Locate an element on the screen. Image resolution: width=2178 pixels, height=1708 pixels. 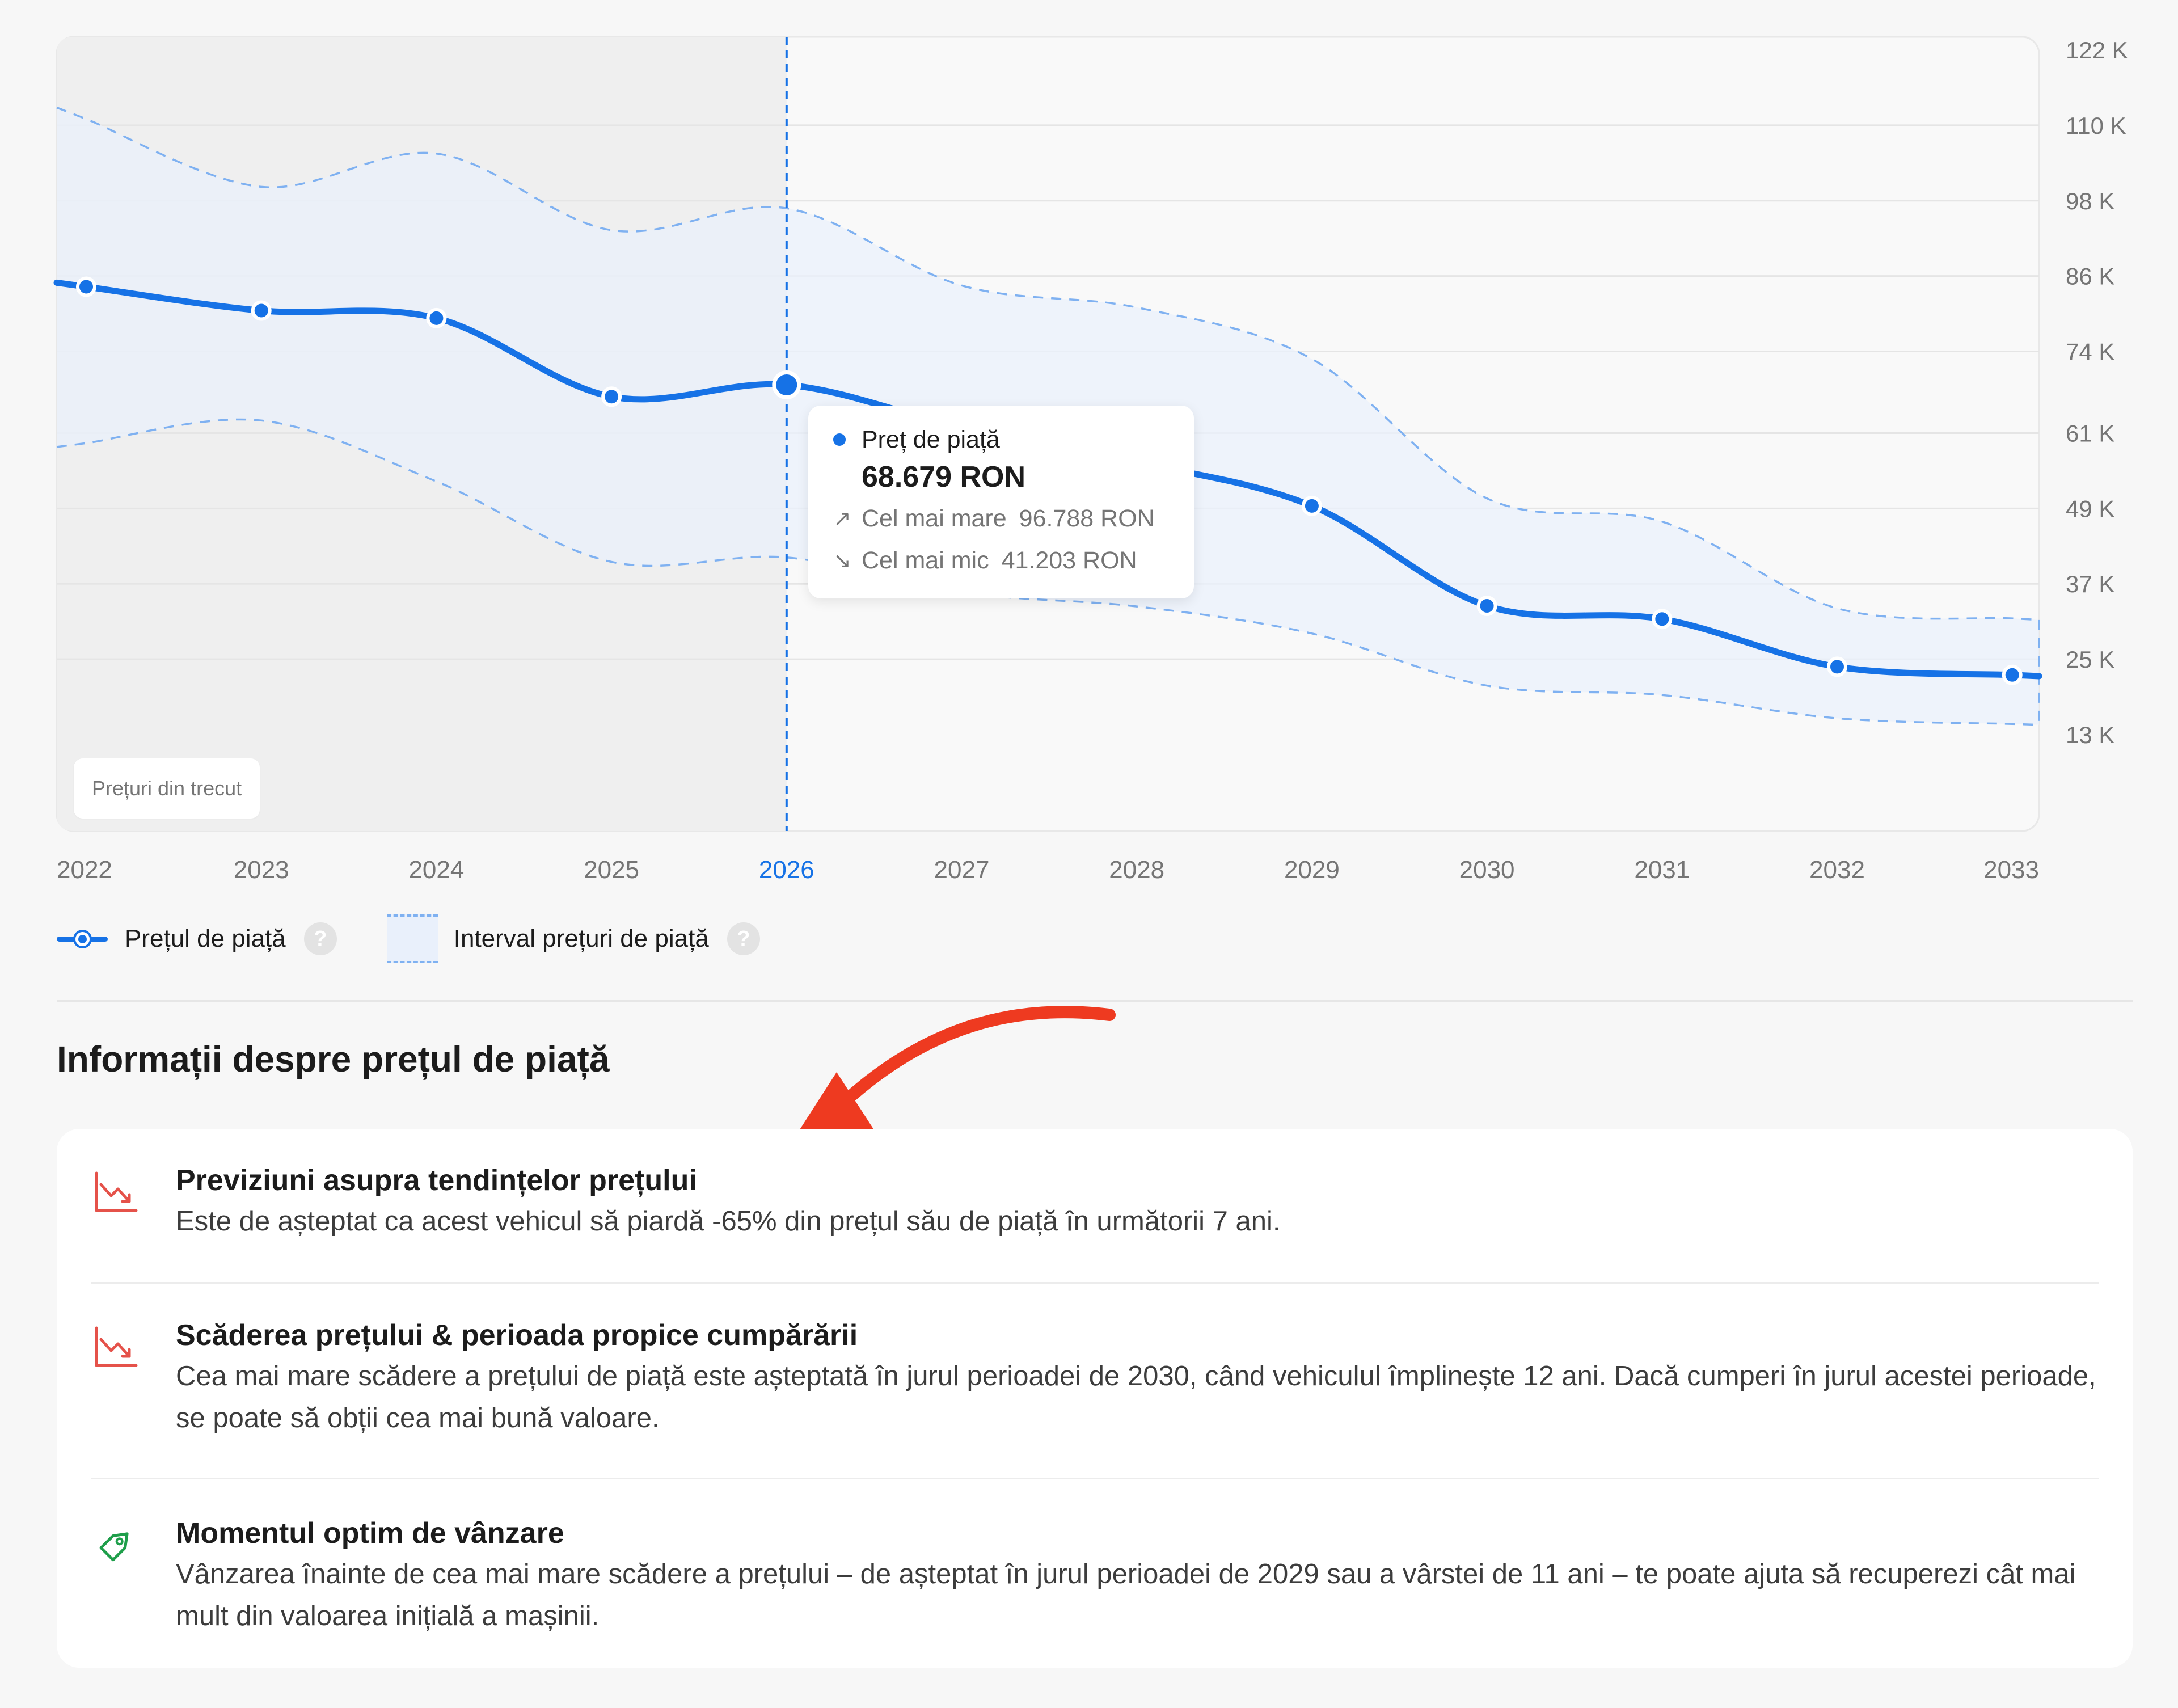
x-tick-label: 2027 is located at coordinates (962, 870).